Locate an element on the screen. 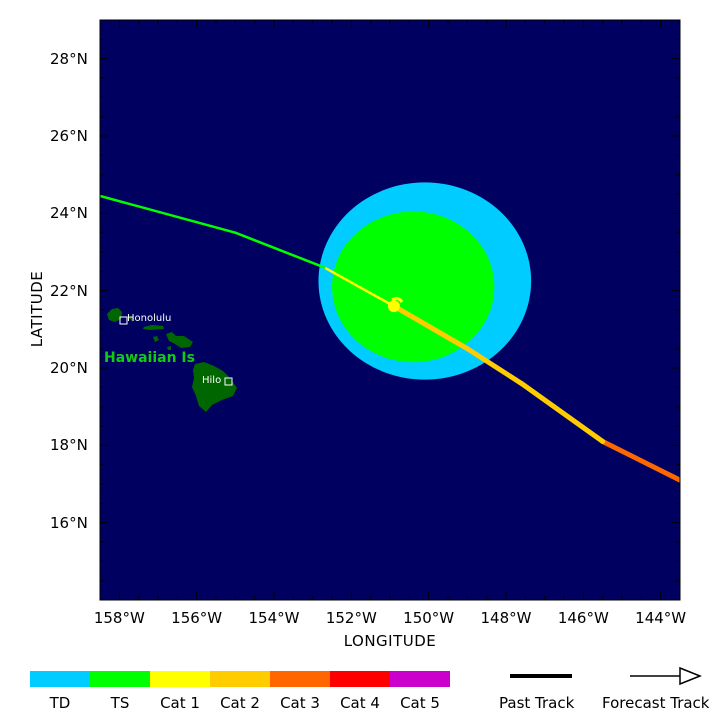 The image size is (720, 712). legend-label-cat-2: Cat 2 is located at coordinates (240, 703).